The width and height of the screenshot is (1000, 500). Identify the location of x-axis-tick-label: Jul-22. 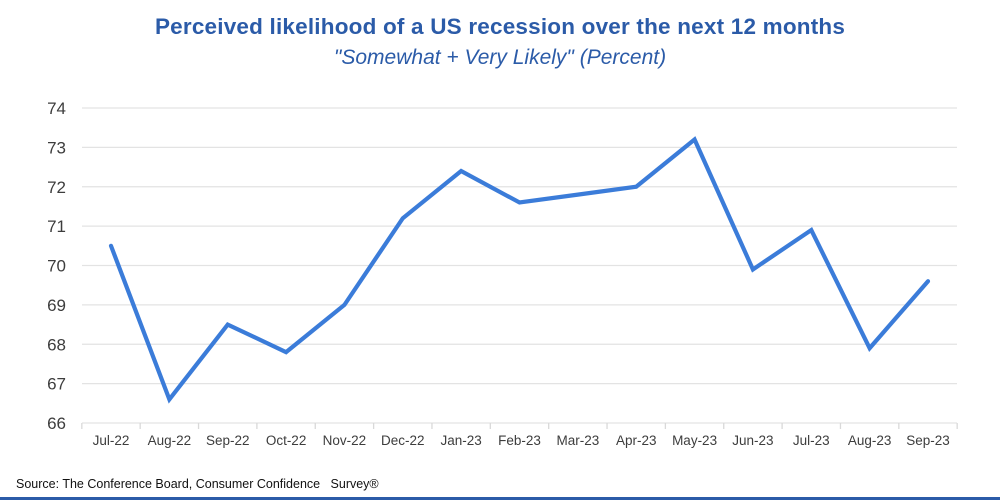
(111, 440).